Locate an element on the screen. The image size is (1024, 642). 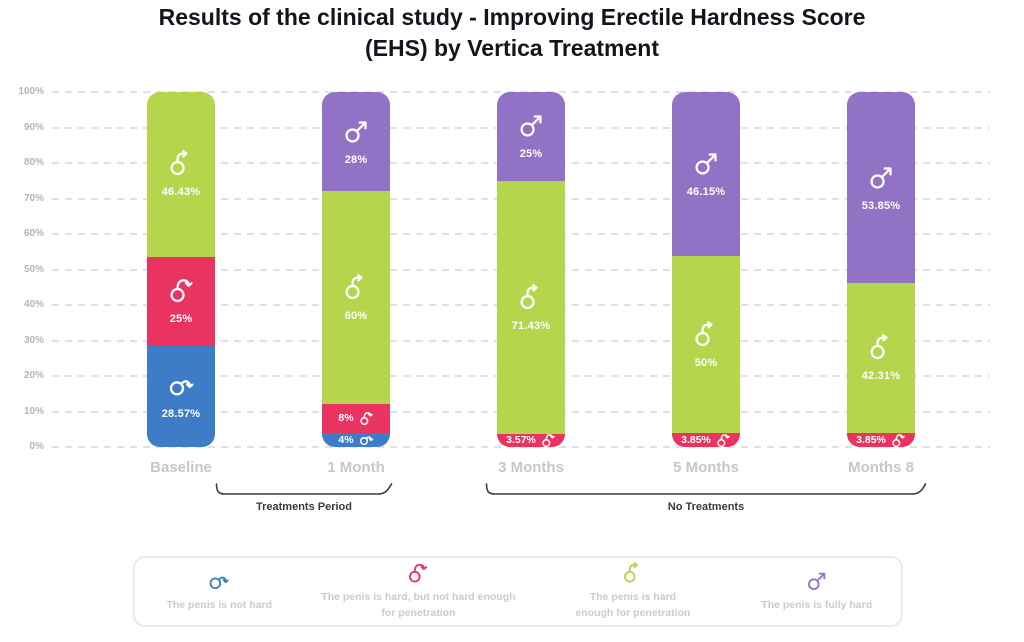
segment-value-label: 46.15% is located at coordinates (706, 191).